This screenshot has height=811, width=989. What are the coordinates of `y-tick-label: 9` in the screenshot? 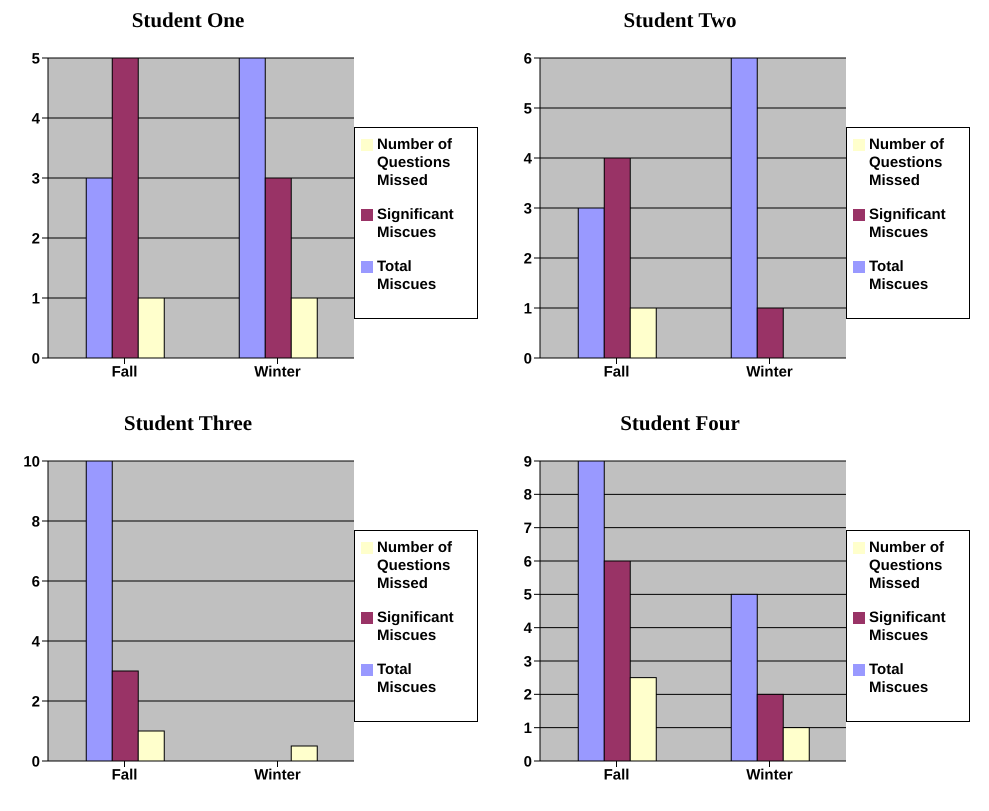 It's located at (528, 461).